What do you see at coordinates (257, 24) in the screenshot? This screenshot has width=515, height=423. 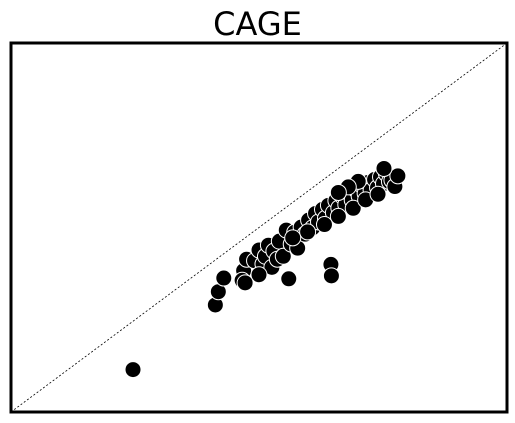 I see `chart-title: CAGE` at bounding box center [257, 24].